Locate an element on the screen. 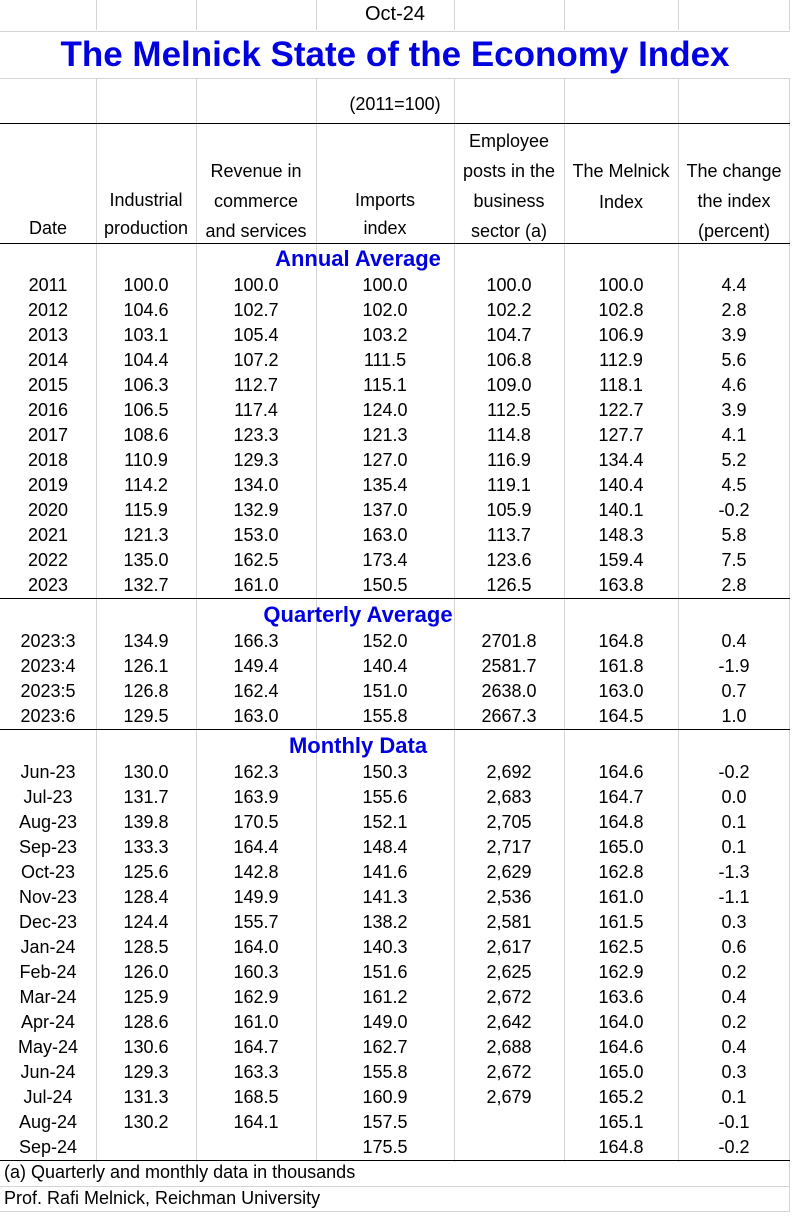 The height and width of the screenshot is (1229, 802). table-row: 2021 121.3 153.0 163.0 113.7 148.3 5.8 is located at coordinates (395, 535).